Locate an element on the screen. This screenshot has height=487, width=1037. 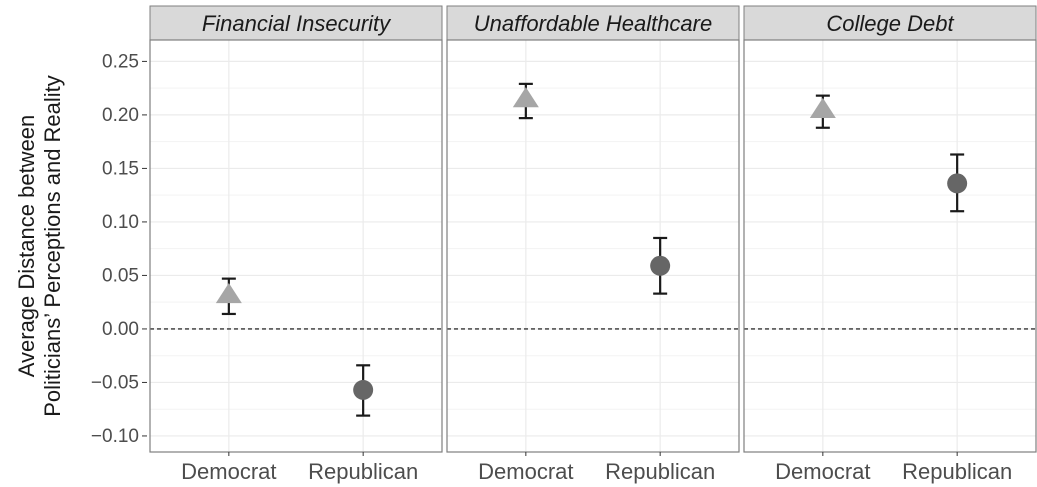
facet-title: Unaffordable Healthcare is located at coordinates (593, 23).